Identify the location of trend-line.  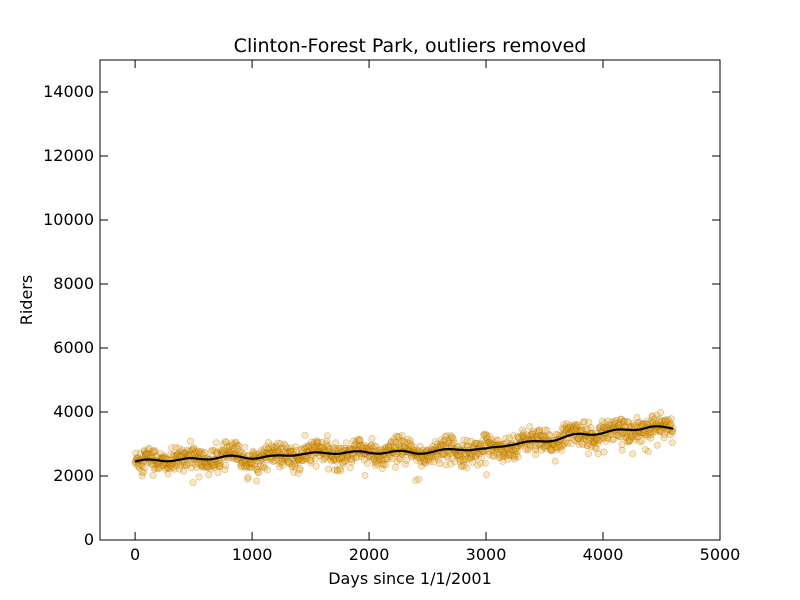
(404, 444).